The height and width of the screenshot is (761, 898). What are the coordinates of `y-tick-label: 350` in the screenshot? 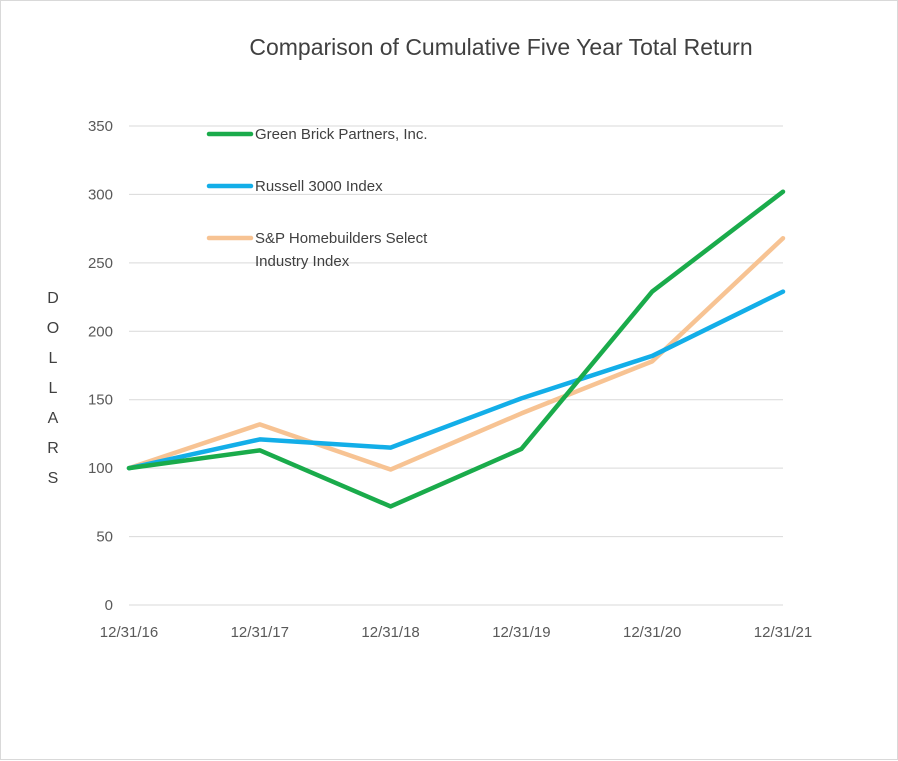 It's located at (100, 126).